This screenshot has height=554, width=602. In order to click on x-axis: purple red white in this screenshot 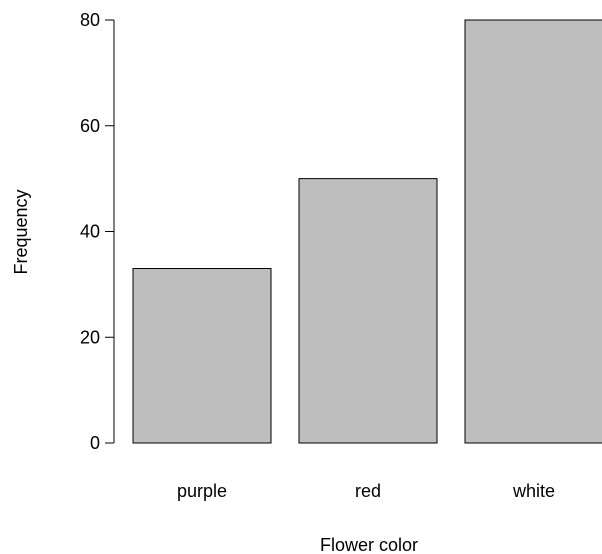, I will do `click(366, 491)`.